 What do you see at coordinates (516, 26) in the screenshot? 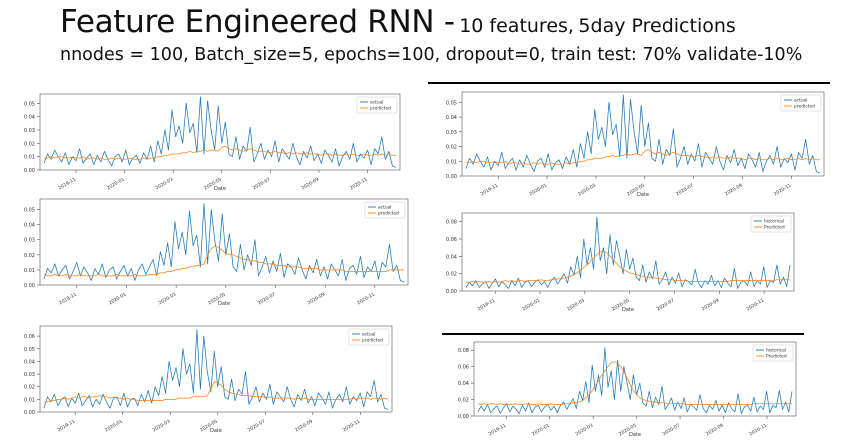
I see `slide-title-features: 10 features,` at bounding box center [516, 26].